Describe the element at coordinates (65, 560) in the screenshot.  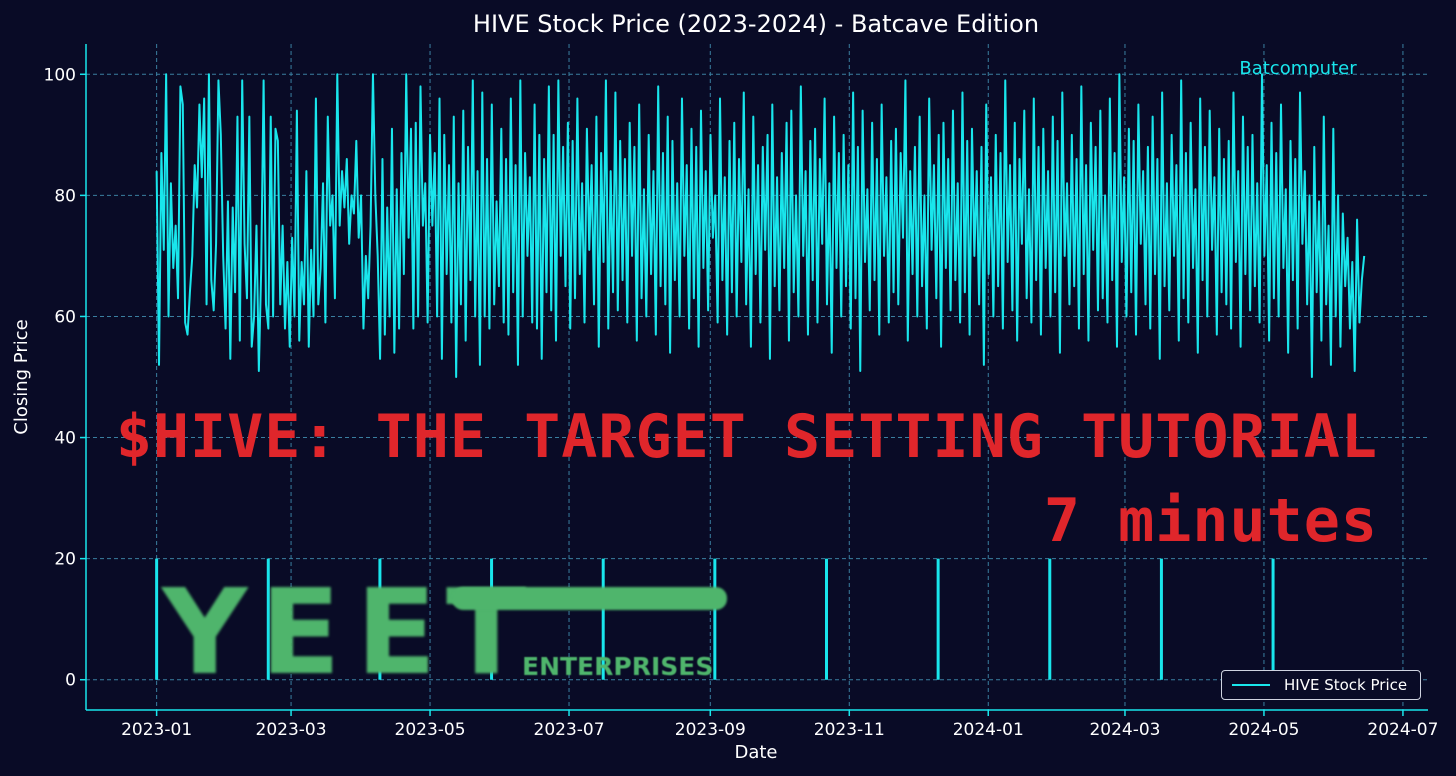
I see `y-tick-label: 20` at that location.